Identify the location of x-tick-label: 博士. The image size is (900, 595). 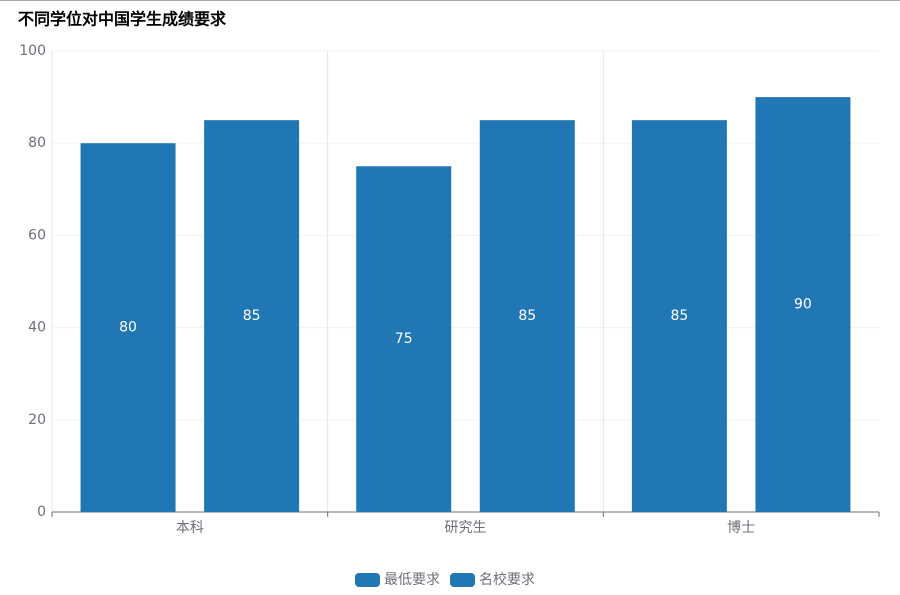
(741, 527).